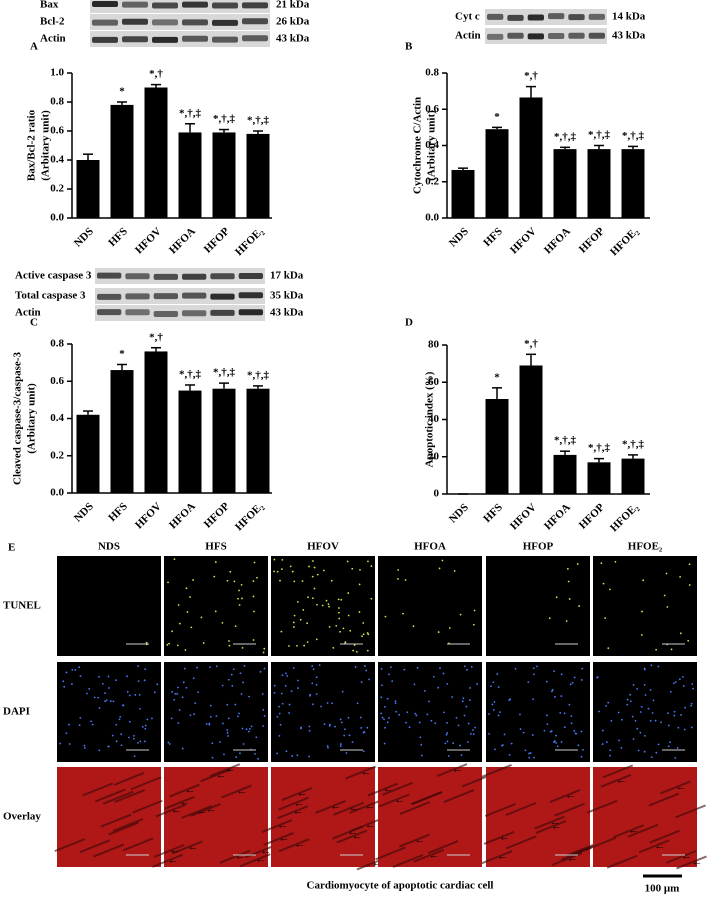 Image resolution: width=709 pixels, height=900 pixels. What do you see at coordinates (557, 240) in the screenshot?
I see `x-tick-label: HFOA` at bounding box center [557, 240].